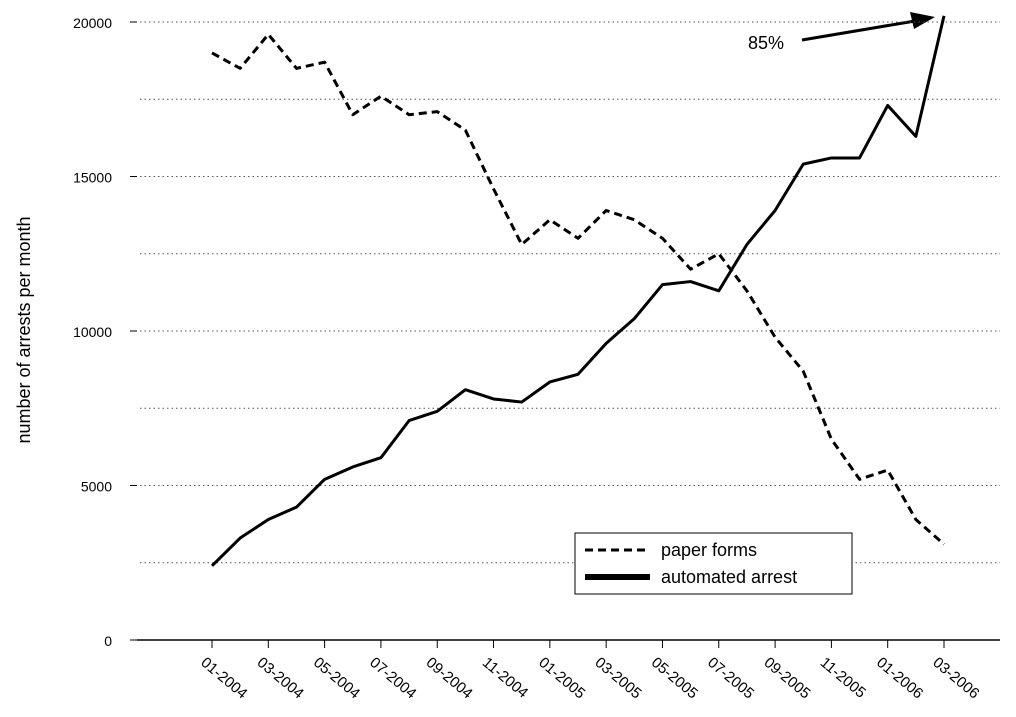 The height and width of the screenshot is (717, 1016). What do you see at coordinates (92, 332) in the screenshot?
I see `y-tick-label: 10000` at bounding box center [92, 332].